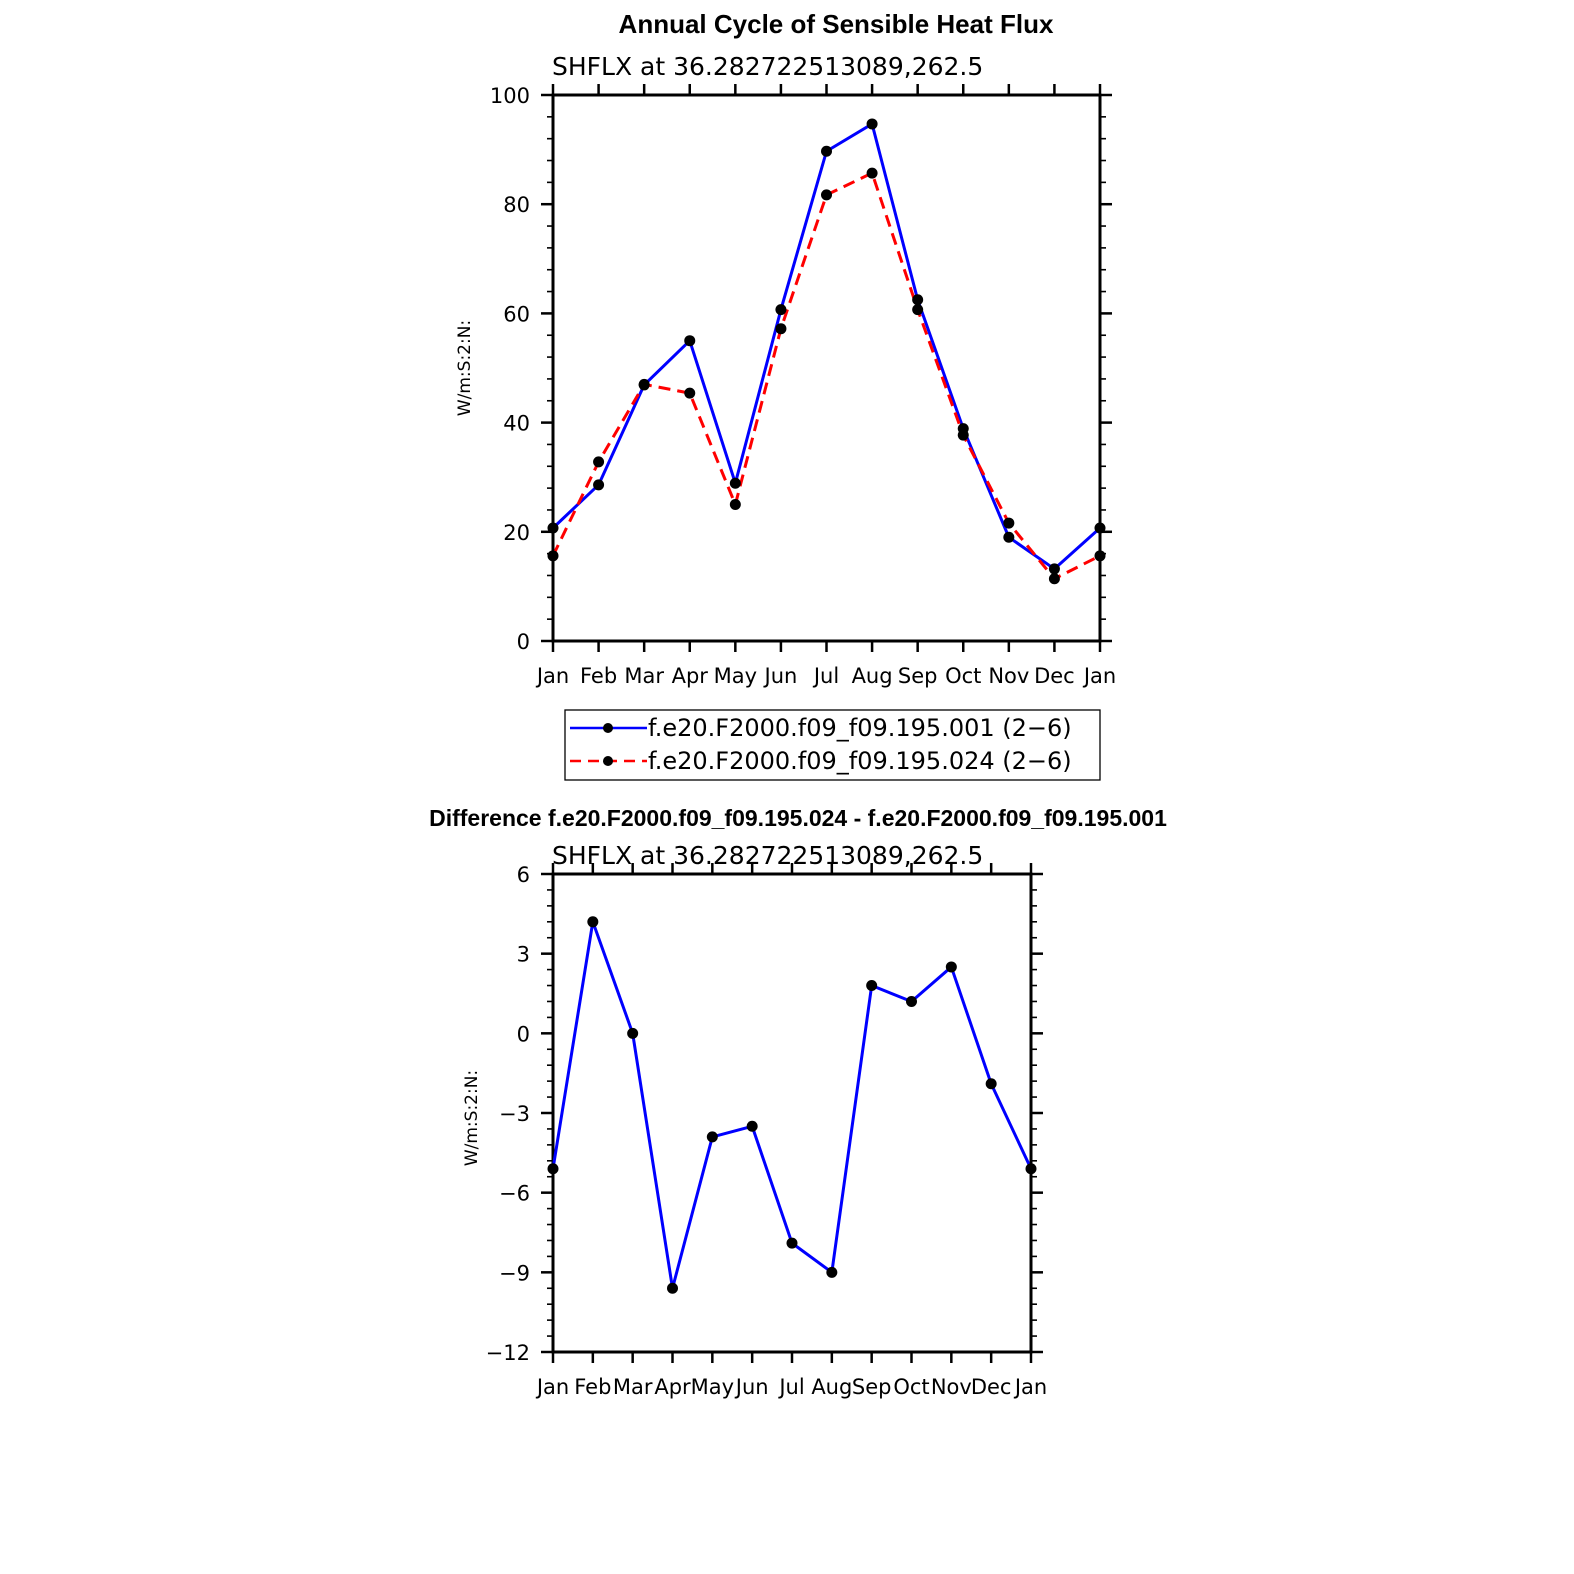 The height and width of the screenshot is (1574, 1574). I want to click on chart-title: Annual Cycle of Sensible Heat Flux, so click(836, 24).